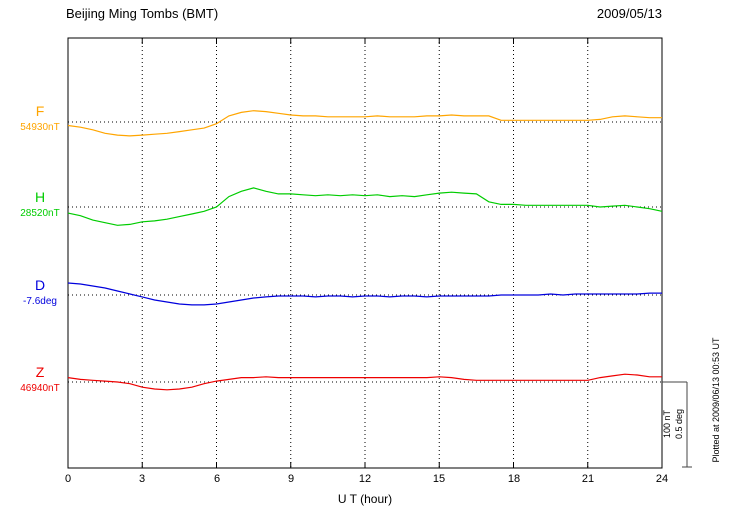 The height and width of the screenshot is (520, 730). I want to click on x-tick-6: 6, so click(217, 479).